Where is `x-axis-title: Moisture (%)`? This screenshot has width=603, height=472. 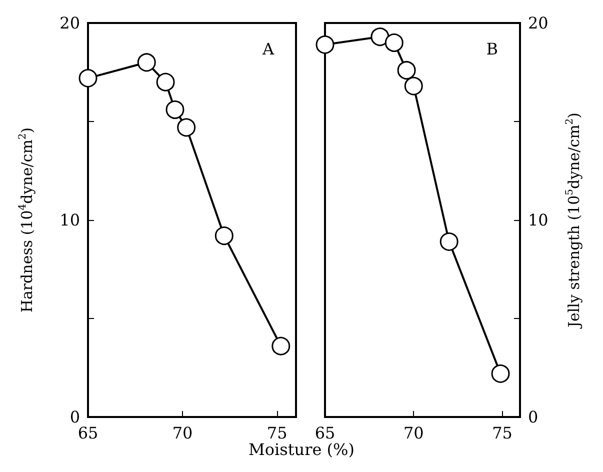
x-axis-title: Moisture (%) is located at coordinates (301, 449).